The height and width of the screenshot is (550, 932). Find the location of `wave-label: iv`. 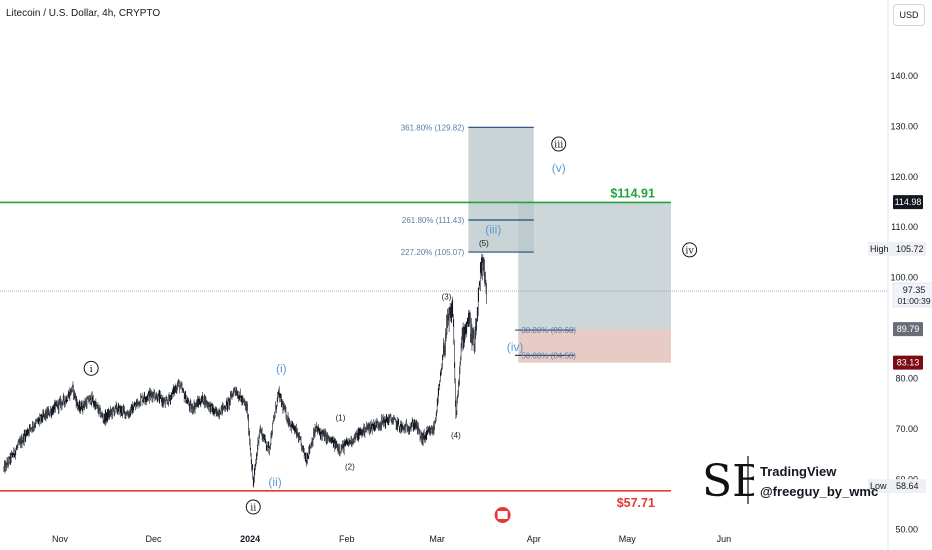

wave-label: iv is located at coordinates (689, 250).